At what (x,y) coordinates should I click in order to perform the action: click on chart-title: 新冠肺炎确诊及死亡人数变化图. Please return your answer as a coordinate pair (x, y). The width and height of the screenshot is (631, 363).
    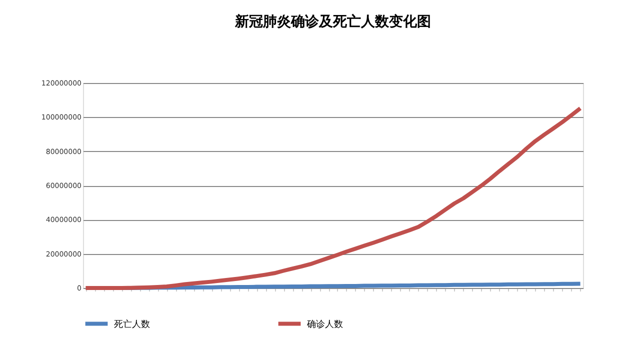
    Looking at the image, I should click on (332, 21).